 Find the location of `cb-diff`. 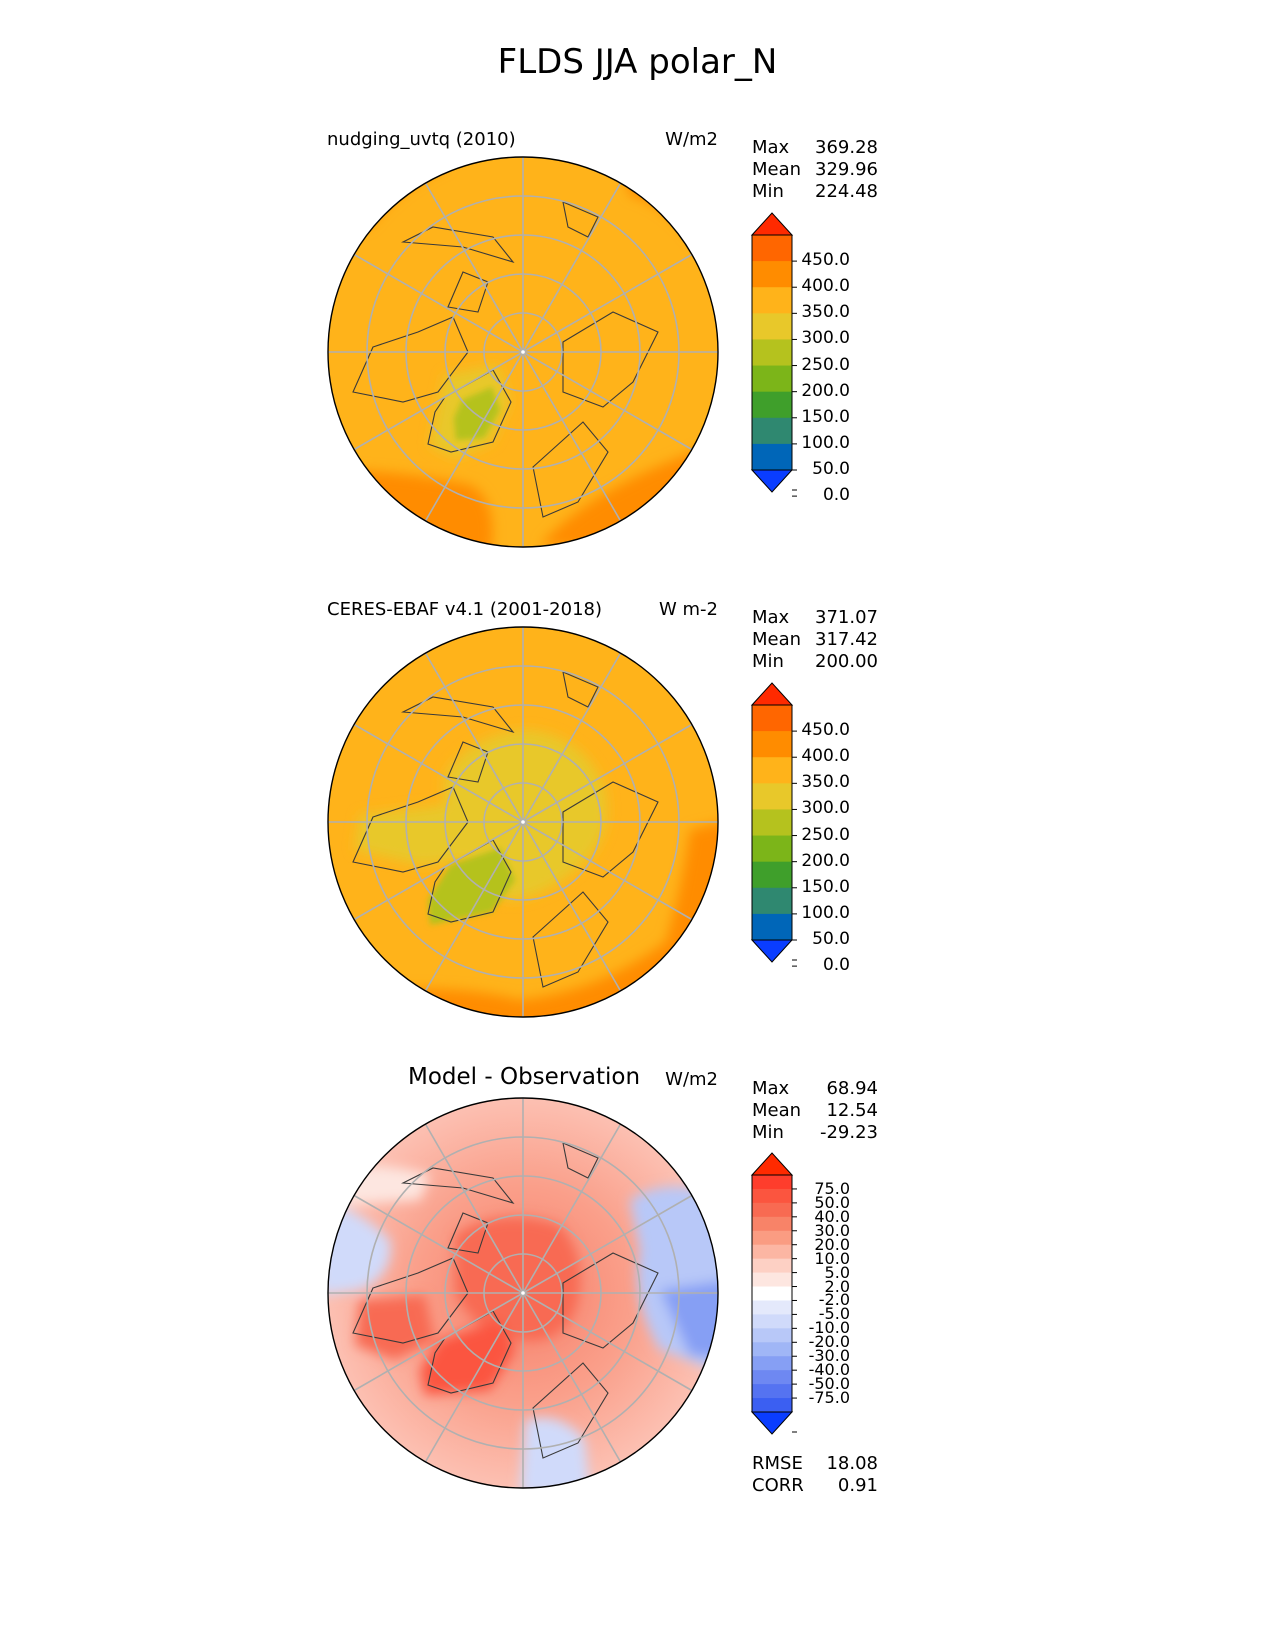

cb-diff is located at coordinates (773, 1293).